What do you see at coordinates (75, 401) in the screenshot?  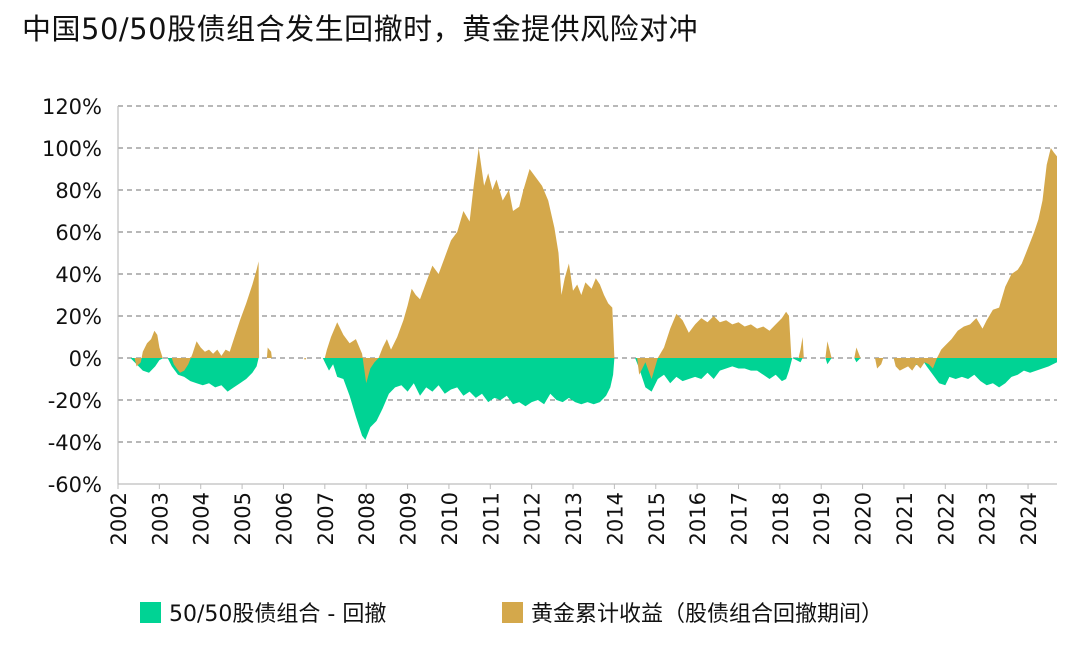 I see `y-tick-label: -20%` at bounding box center [75, 401].